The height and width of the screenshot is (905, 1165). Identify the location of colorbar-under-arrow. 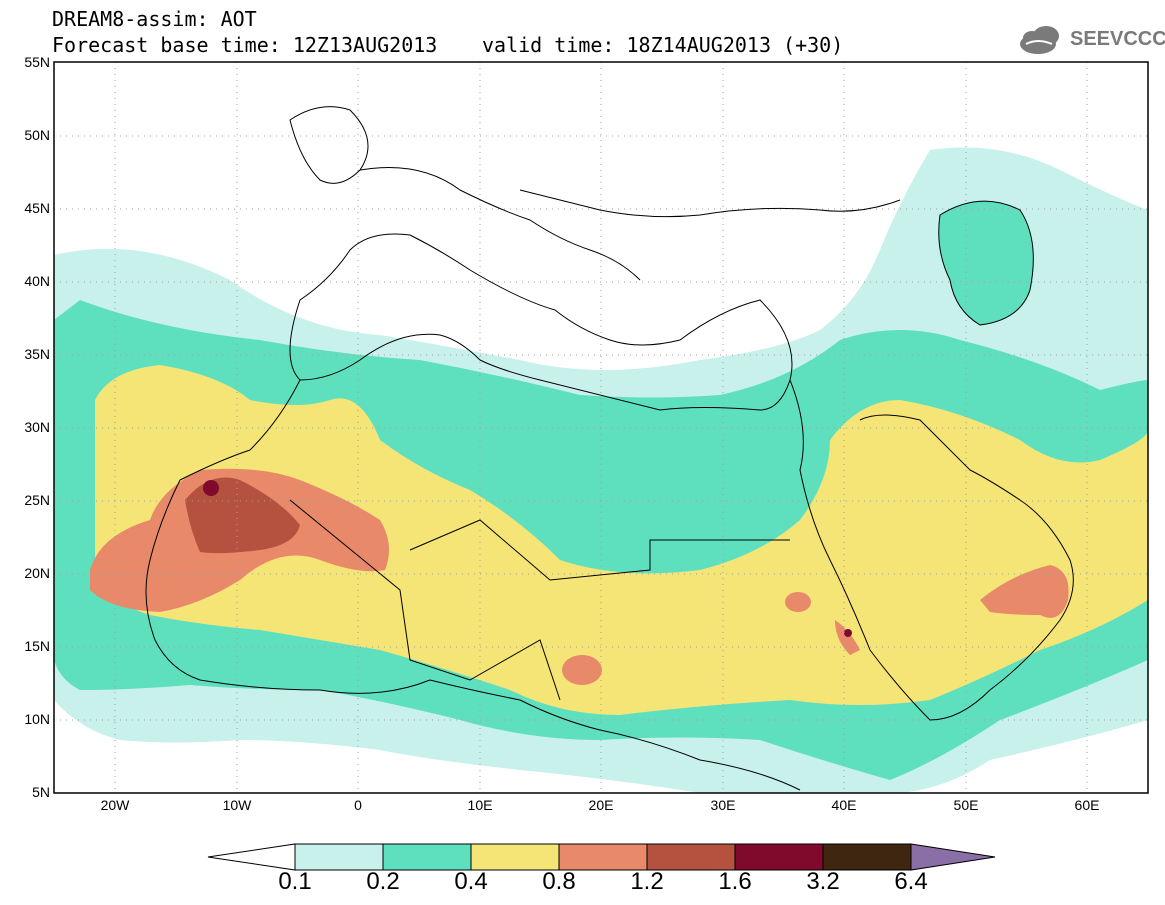
(251, 857).